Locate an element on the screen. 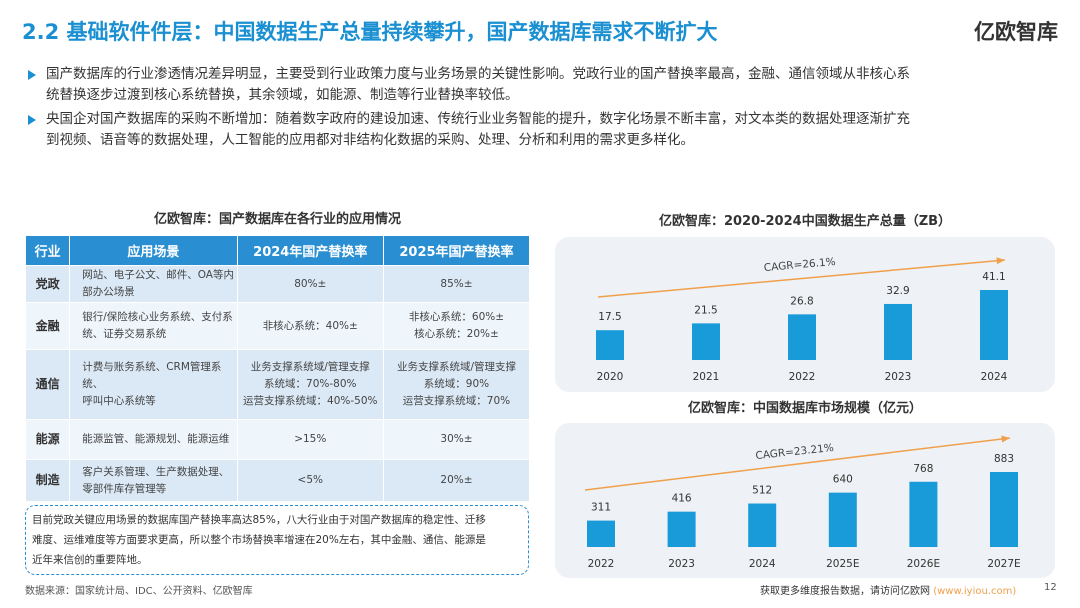  value-label: 26.8 is located at coordinates (801, 301).